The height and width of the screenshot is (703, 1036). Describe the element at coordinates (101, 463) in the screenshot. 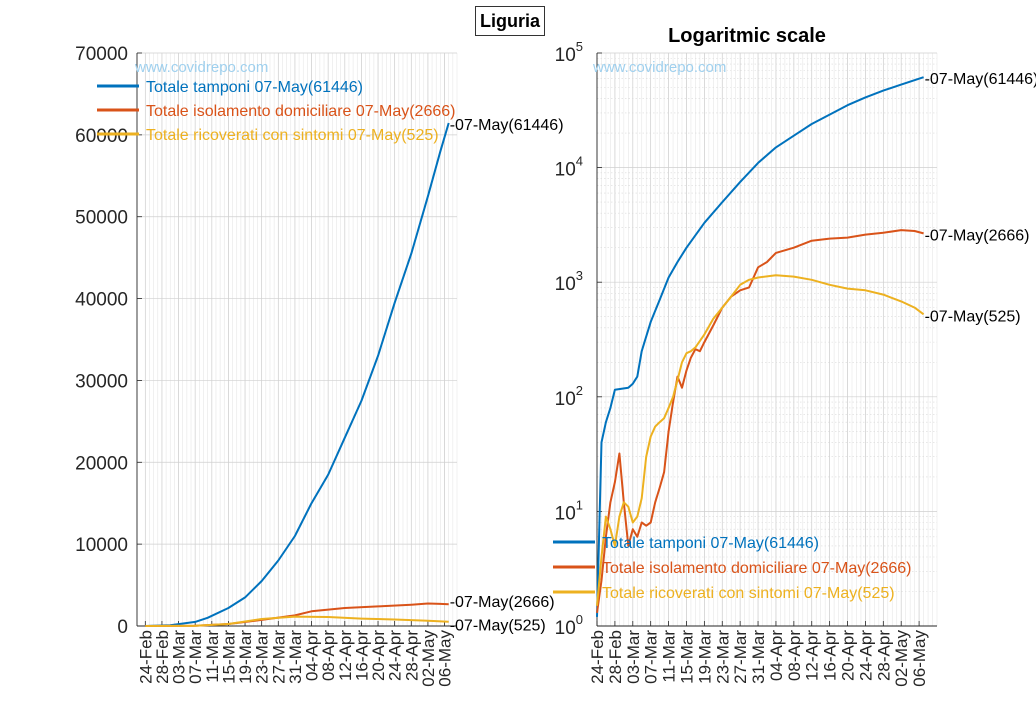

I see `y-tick-label: 20000` at that location.